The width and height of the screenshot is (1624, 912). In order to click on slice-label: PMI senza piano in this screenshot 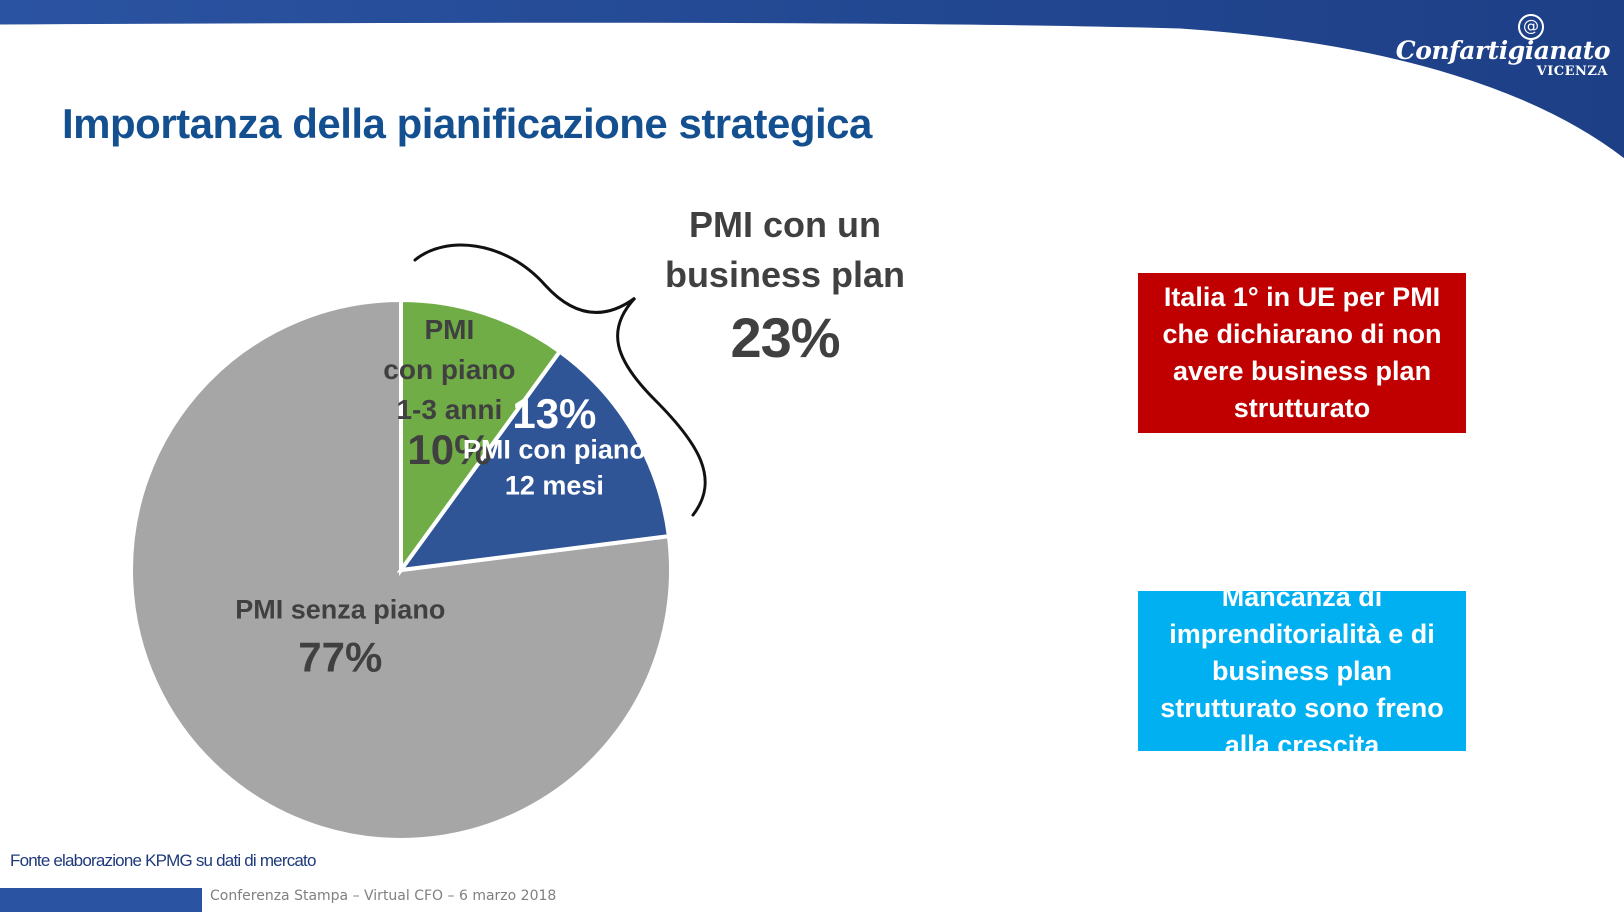, I will do `click(340, 609)`.